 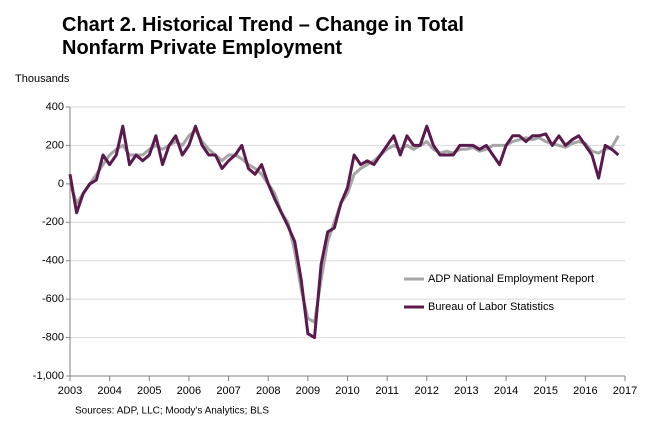 What do you see at coordinates (387, 391) in the screenshot?
I see `x-tick-label: 2011` at bounding box center [387, 391].